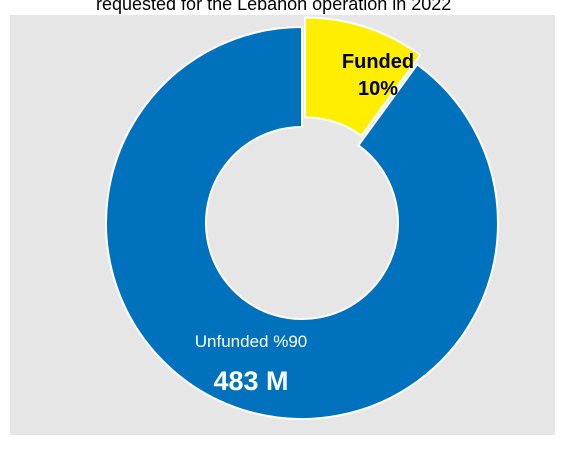 The width and height of the screenshot is (565, 465). Describe the element at coordinates (363, 77) in the screenshot. I see `slice-funded` at that location.